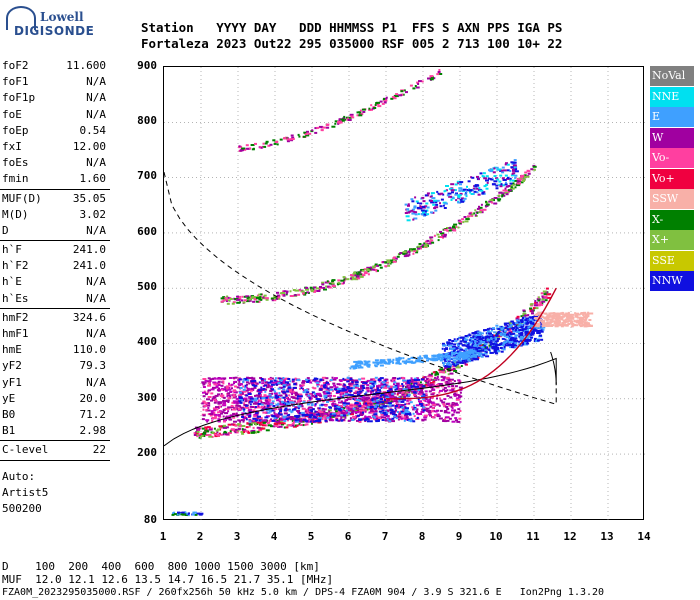 This screenshot has width=700, height=600. What do you see at coordinates (55, 189) in the screenshot?
I see `param-separator` at bounding box center [55, 189].